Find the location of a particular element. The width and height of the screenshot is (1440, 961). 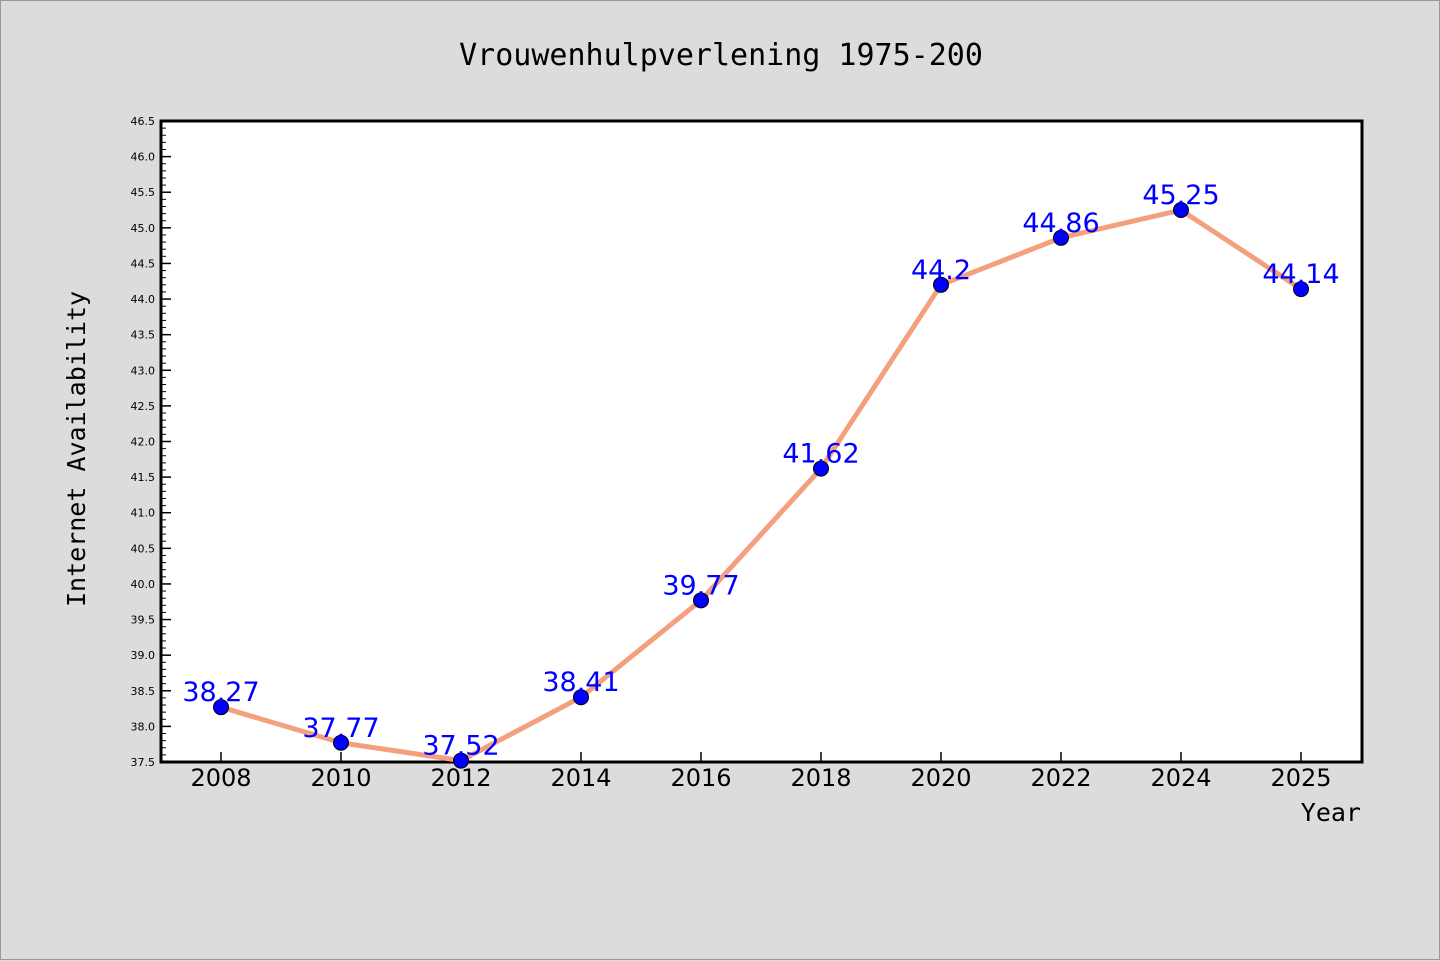

y-tick-label: 46.5 is located at coordinates (143, 121).